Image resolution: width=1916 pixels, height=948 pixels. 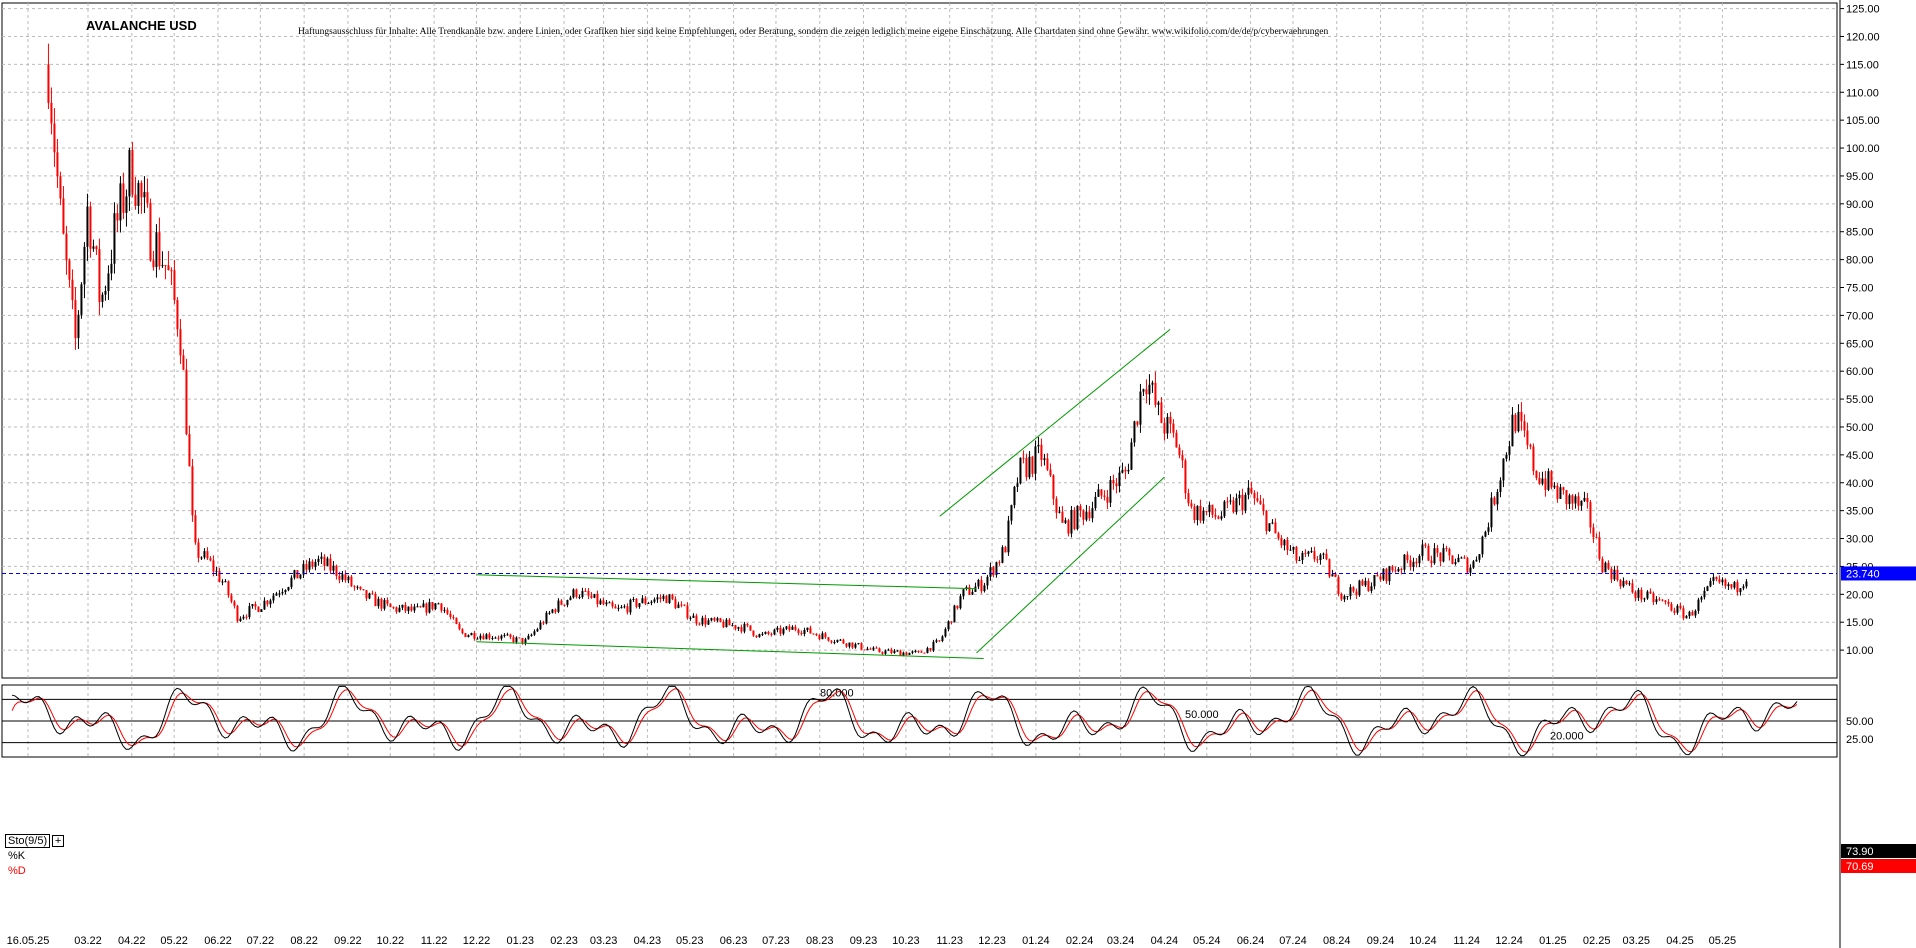 I want to click on trendline, so click(x=1055, y=422).